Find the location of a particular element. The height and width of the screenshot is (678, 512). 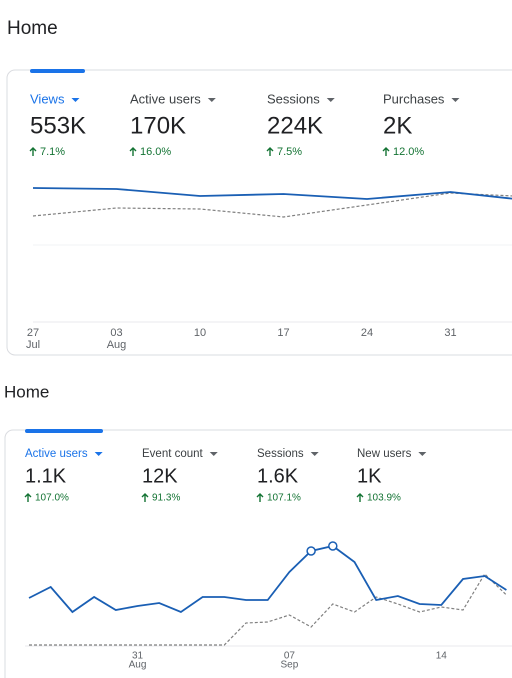

metric-value: 12K is located at coordinates (160, 476).